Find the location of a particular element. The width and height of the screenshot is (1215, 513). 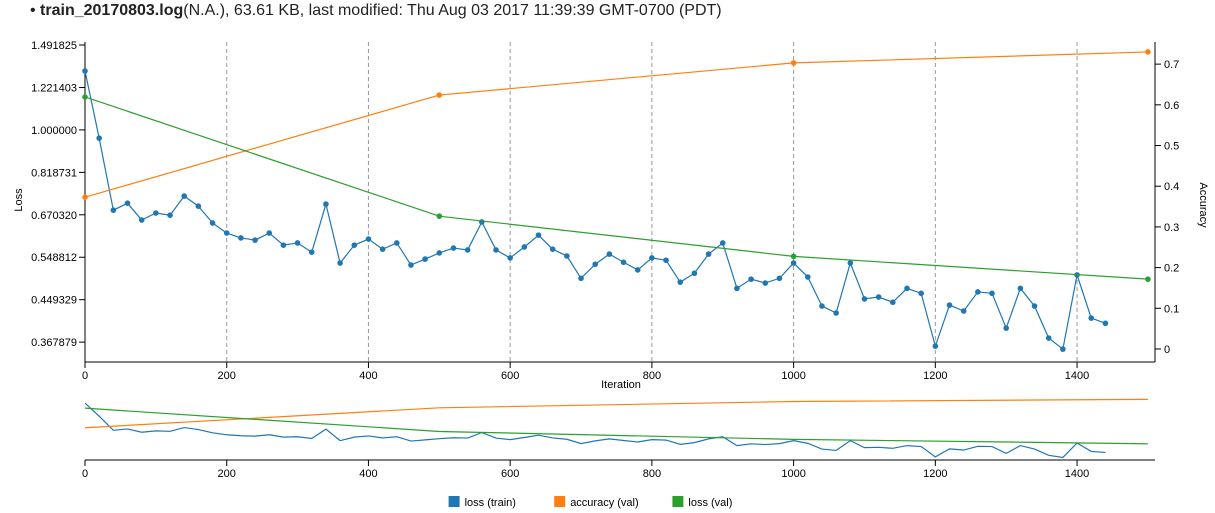

legend-label: loss (train) is located at coordinates (490, 503).